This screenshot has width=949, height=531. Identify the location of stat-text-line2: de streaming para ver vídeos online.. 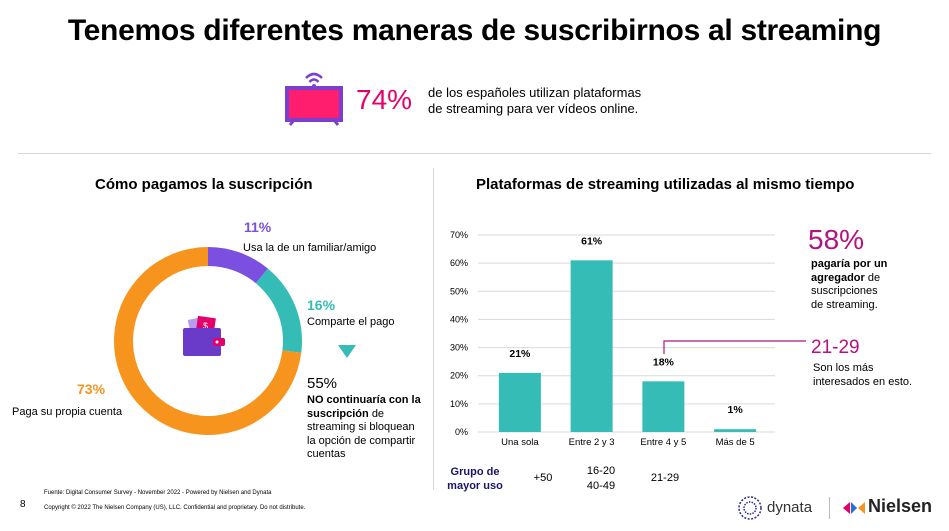
(533, 108).